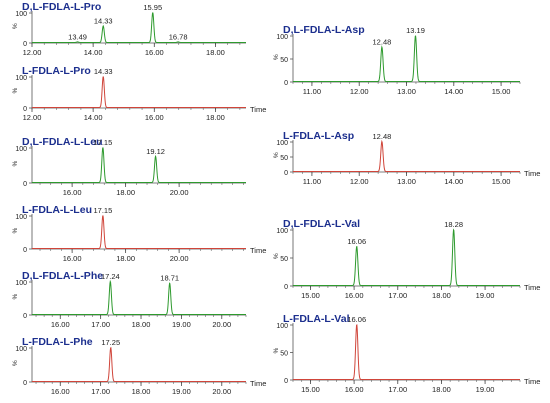 The image size is (550, 403). Describe the element at coordinates (178, 36) in the screenshot. I see `peak-label: 16.78` at that location.